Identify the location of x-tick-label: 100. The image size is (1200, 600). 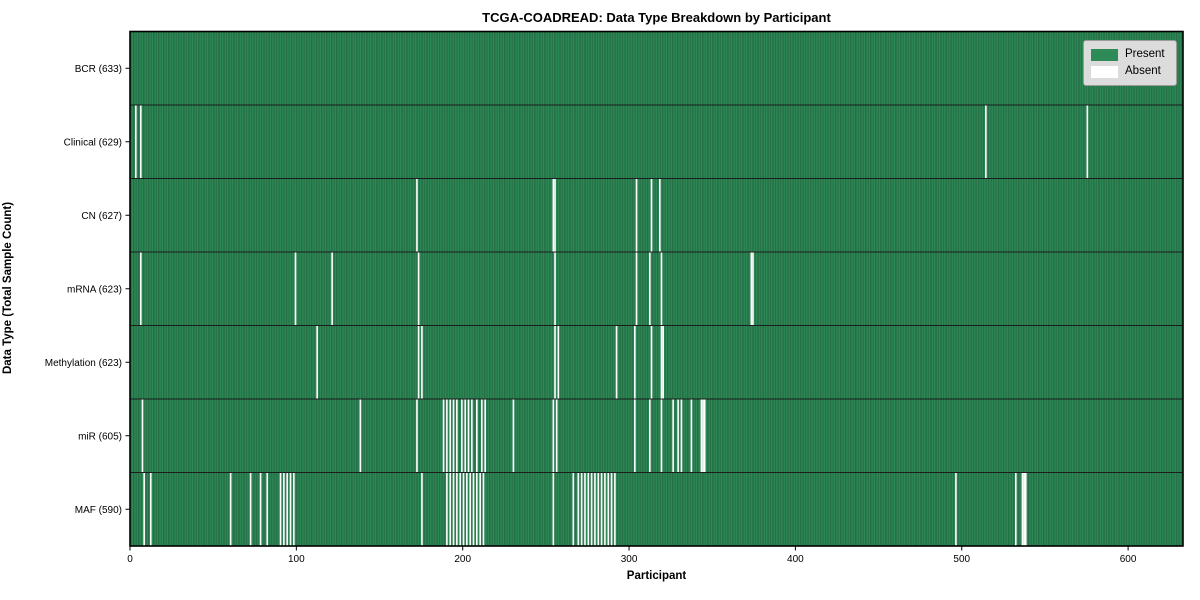
(296, 559).